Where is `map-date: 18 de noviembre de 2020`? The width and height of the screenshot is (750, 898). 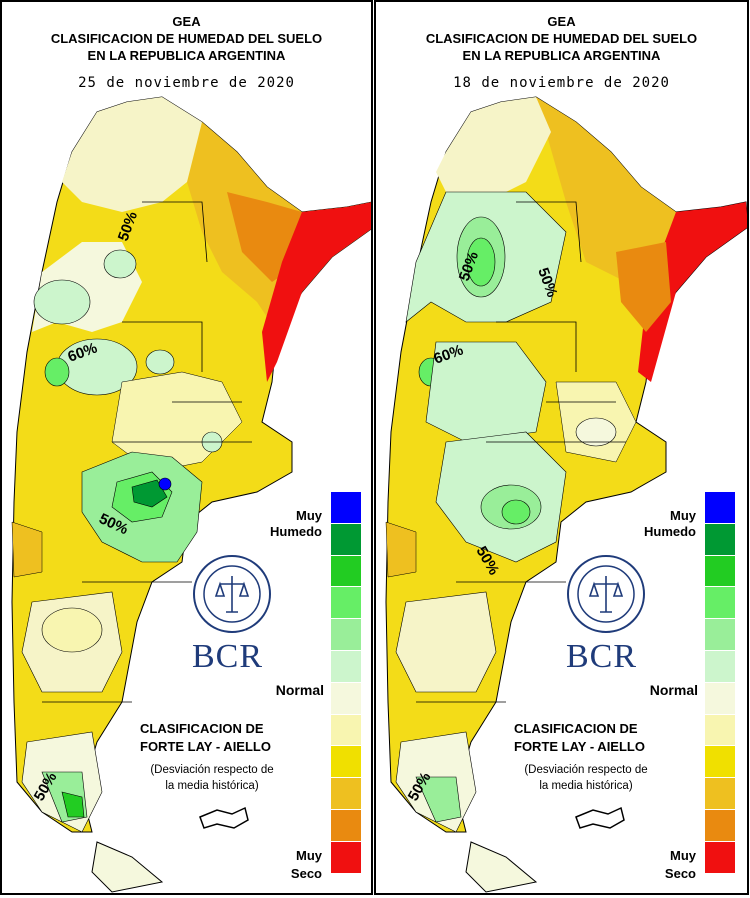 map-date: 18 de noviembre de 2020 is located at coordinates (561, 83).